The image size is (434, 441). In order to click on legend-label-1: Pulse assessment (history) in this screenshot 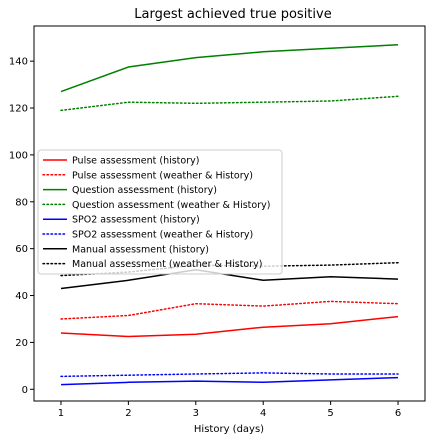, I will do `click(135, 161)`.